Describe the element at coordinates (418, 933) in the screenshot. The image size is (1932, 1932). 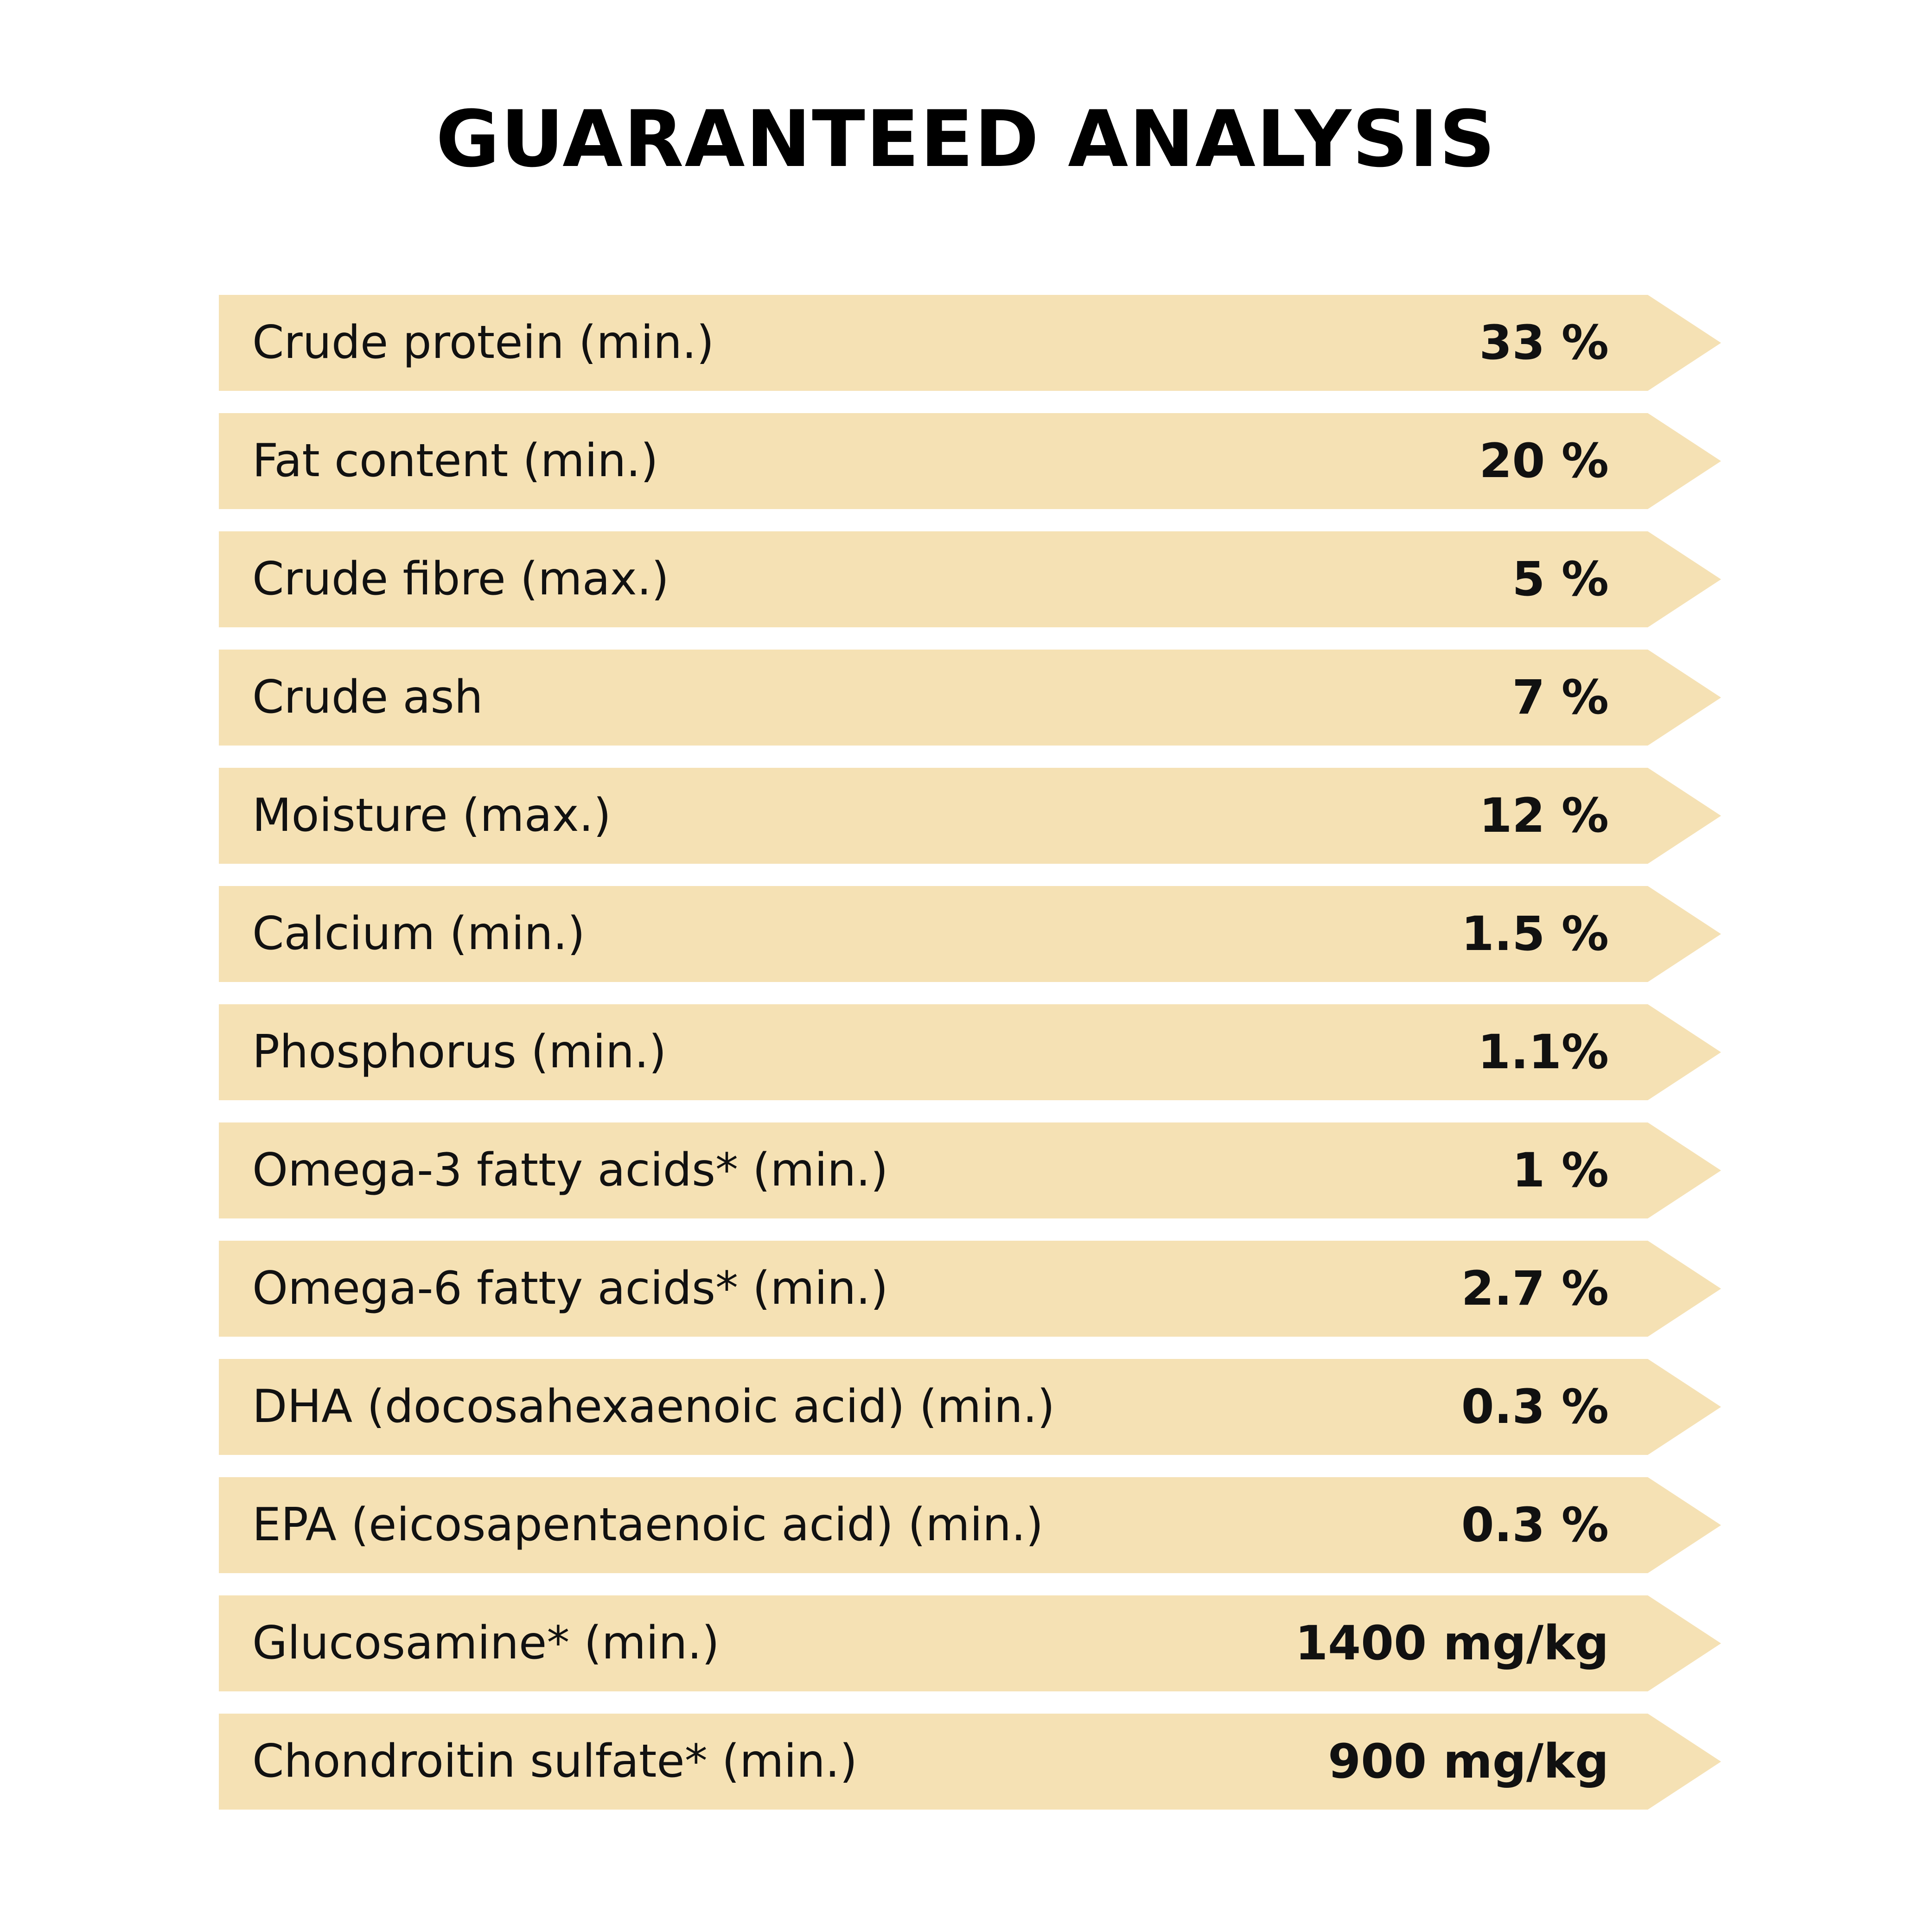
I see `row-label: Calcium (min.)` at that location.